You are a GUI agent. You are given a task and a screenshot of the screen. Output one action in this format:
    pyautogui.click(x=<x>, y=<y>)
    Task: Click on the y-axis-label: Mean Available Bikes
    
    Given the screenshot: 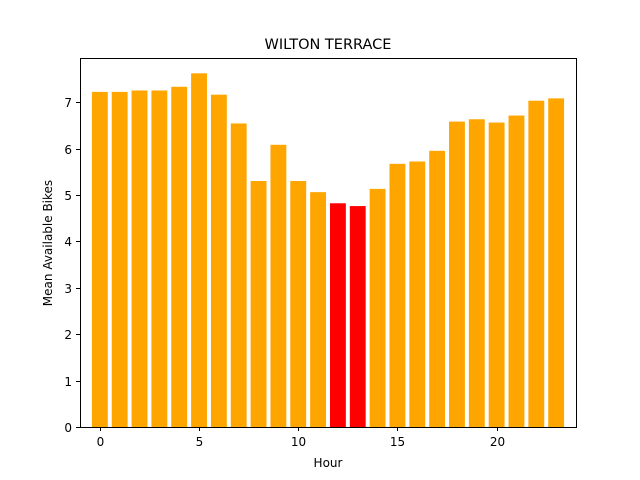 What is the action you would take?
    pyautogui.click(x=48, y=243)
    